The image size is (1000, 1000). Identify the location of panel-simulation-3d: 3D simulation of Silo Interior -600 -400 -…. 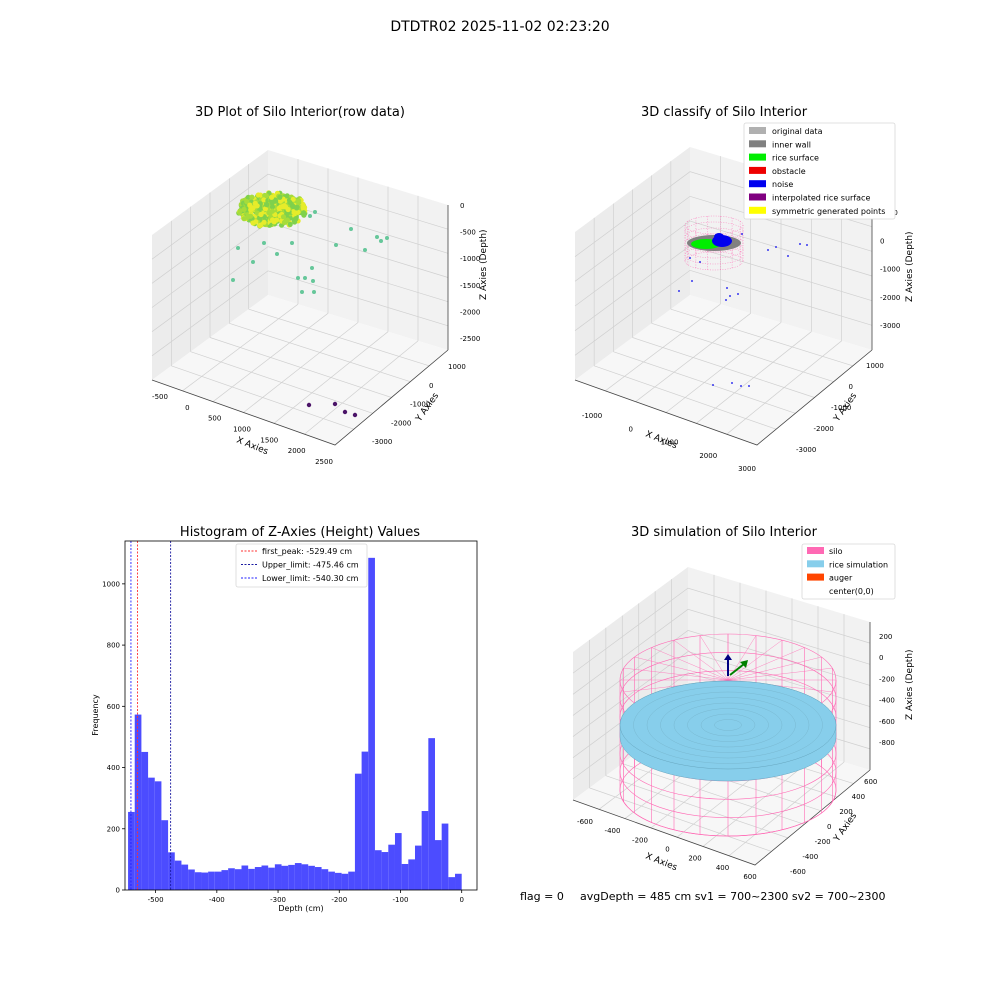
(743, 703).